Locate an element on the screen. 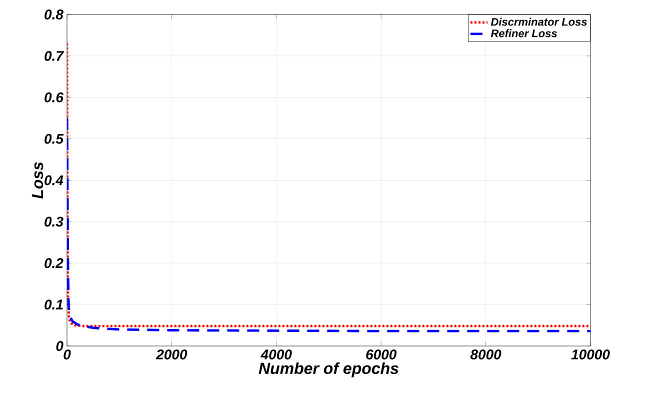  y-tick-label: 0.7 is located at coordinates (54, 55).